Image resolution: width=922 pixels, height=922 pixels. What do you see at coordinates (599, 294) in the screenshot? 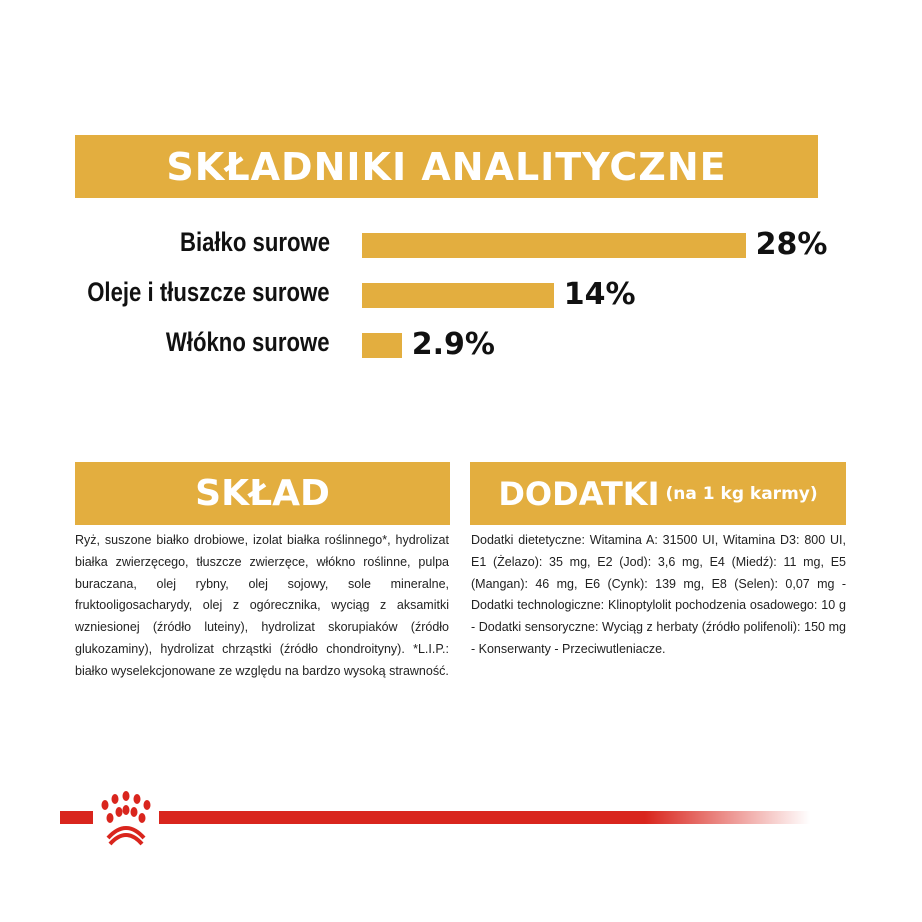
I see `bar-value-label: 14%` at bounding box center [599, 294].